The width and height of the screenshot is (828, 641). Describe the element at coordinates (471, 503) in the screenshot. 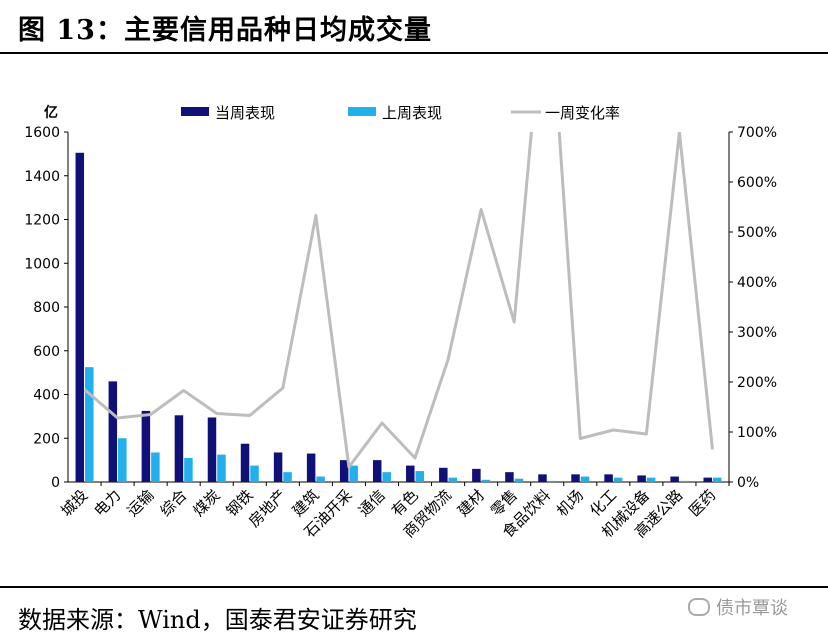

I see `x-tick-label: 建材` at that location.